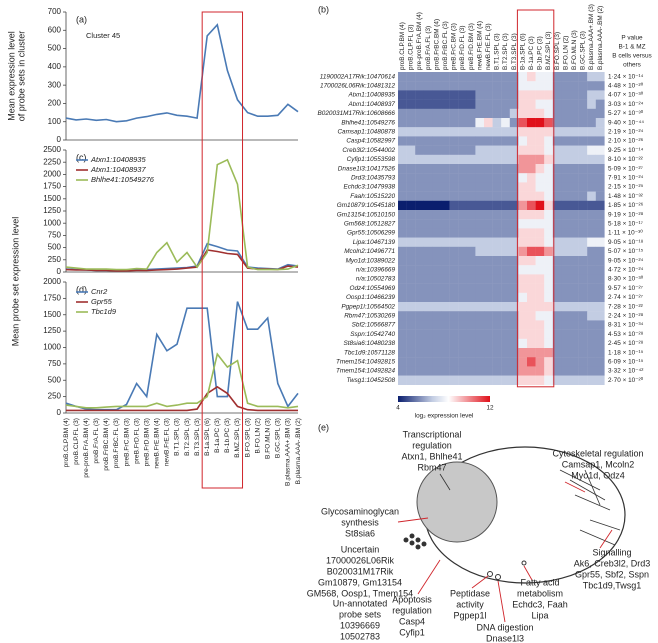 Image resolution: width=658 pixels, height=643 pixels. What do you see at coordinates (432, 445) in the screenshot?
I see `diagram-label: regulation` at bounding box center [432, 445].